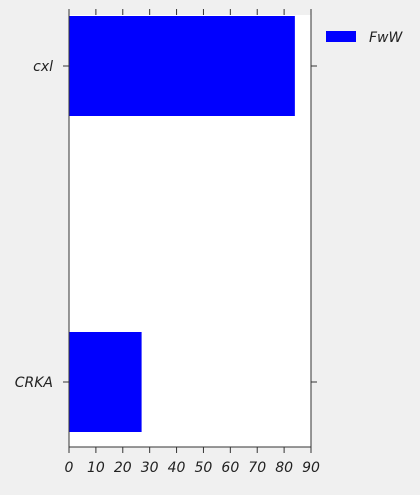  I want to click on x-tick-label: 20, so click(123, 468).